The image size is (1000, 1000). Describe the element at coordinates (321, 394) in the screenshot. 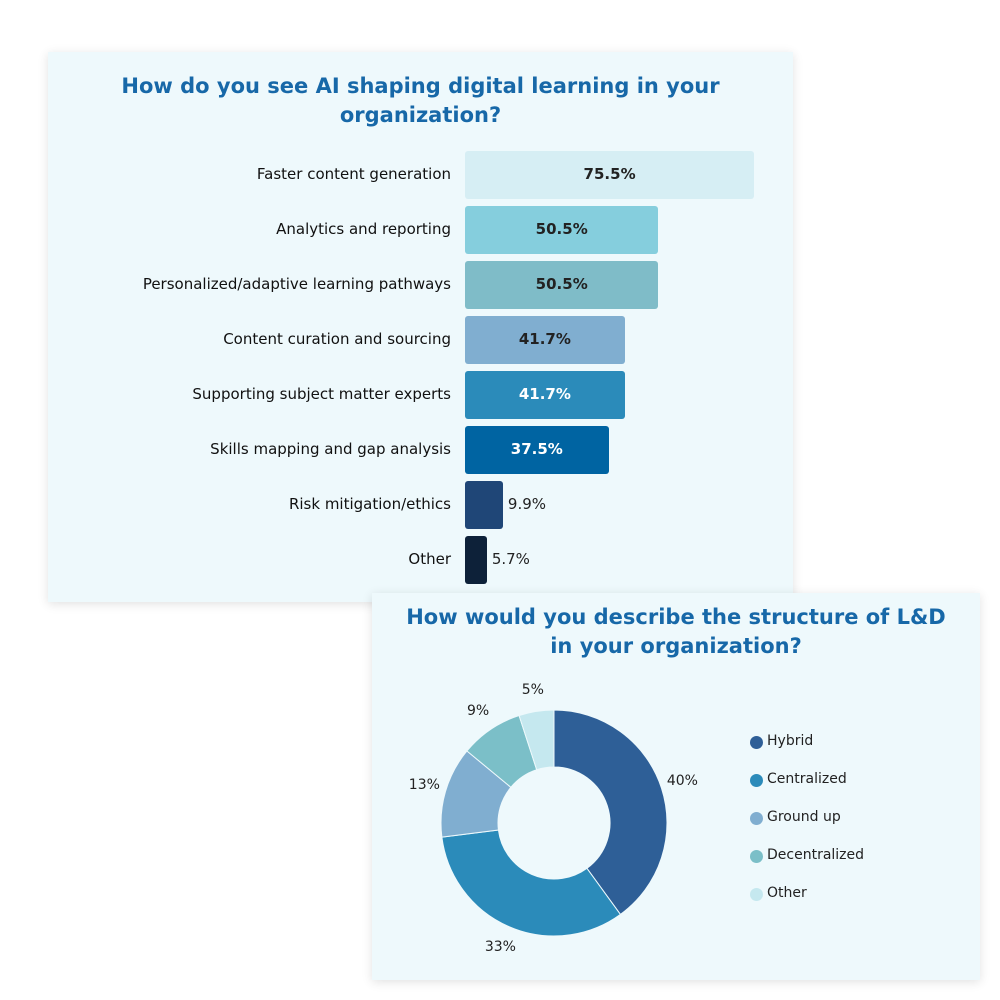

I see `category-label: Supporting subject matter experts` at that location.